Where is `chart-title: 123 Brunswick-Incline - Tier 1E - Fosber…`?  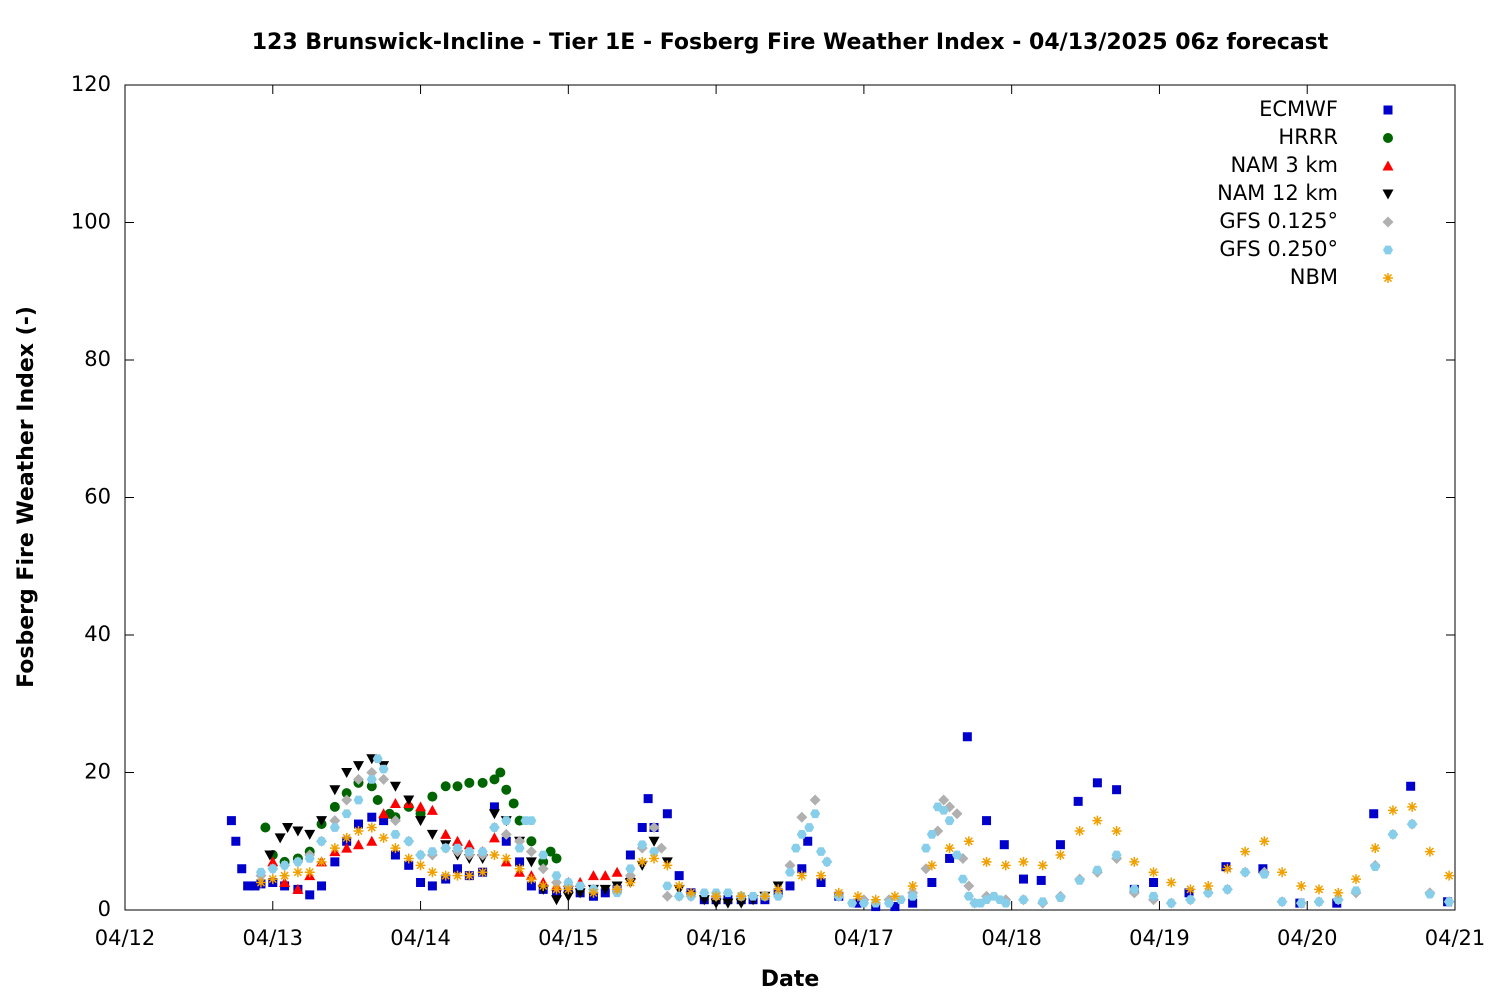 chart-title: 123 Brunswick-Incline - Tier 1E - Fosber… is located at coordinates (790, 42).